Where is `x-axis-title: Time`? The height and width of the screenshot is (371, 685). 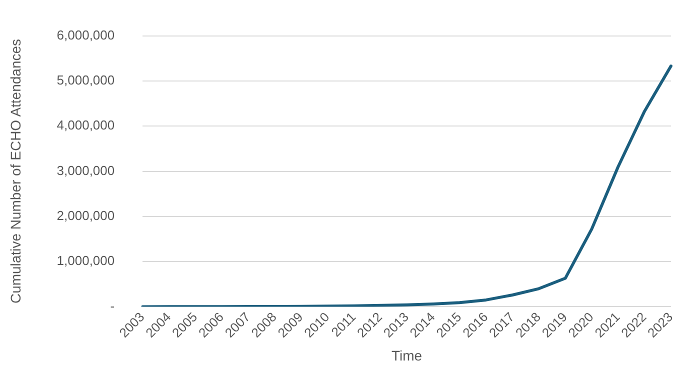 x-axis-title: Time is located at coordinates (407, 355).